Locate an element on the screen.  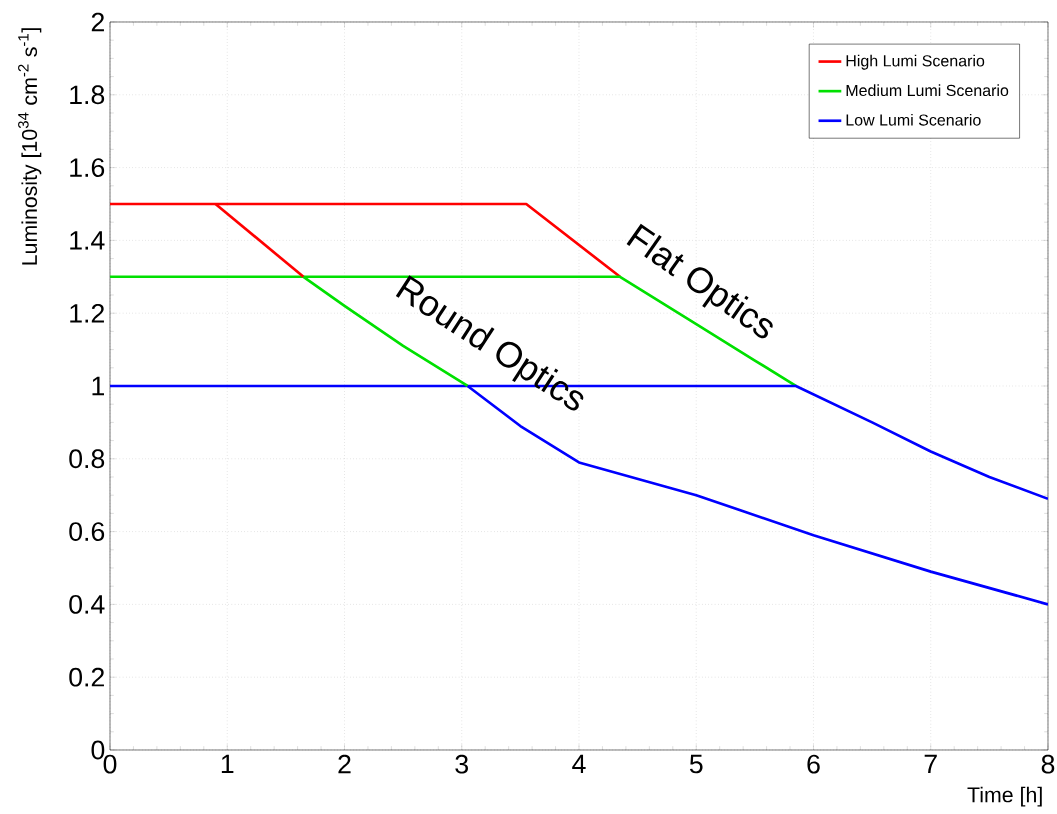
x-tick-label: 8 is located at coordinates (1048, 764).